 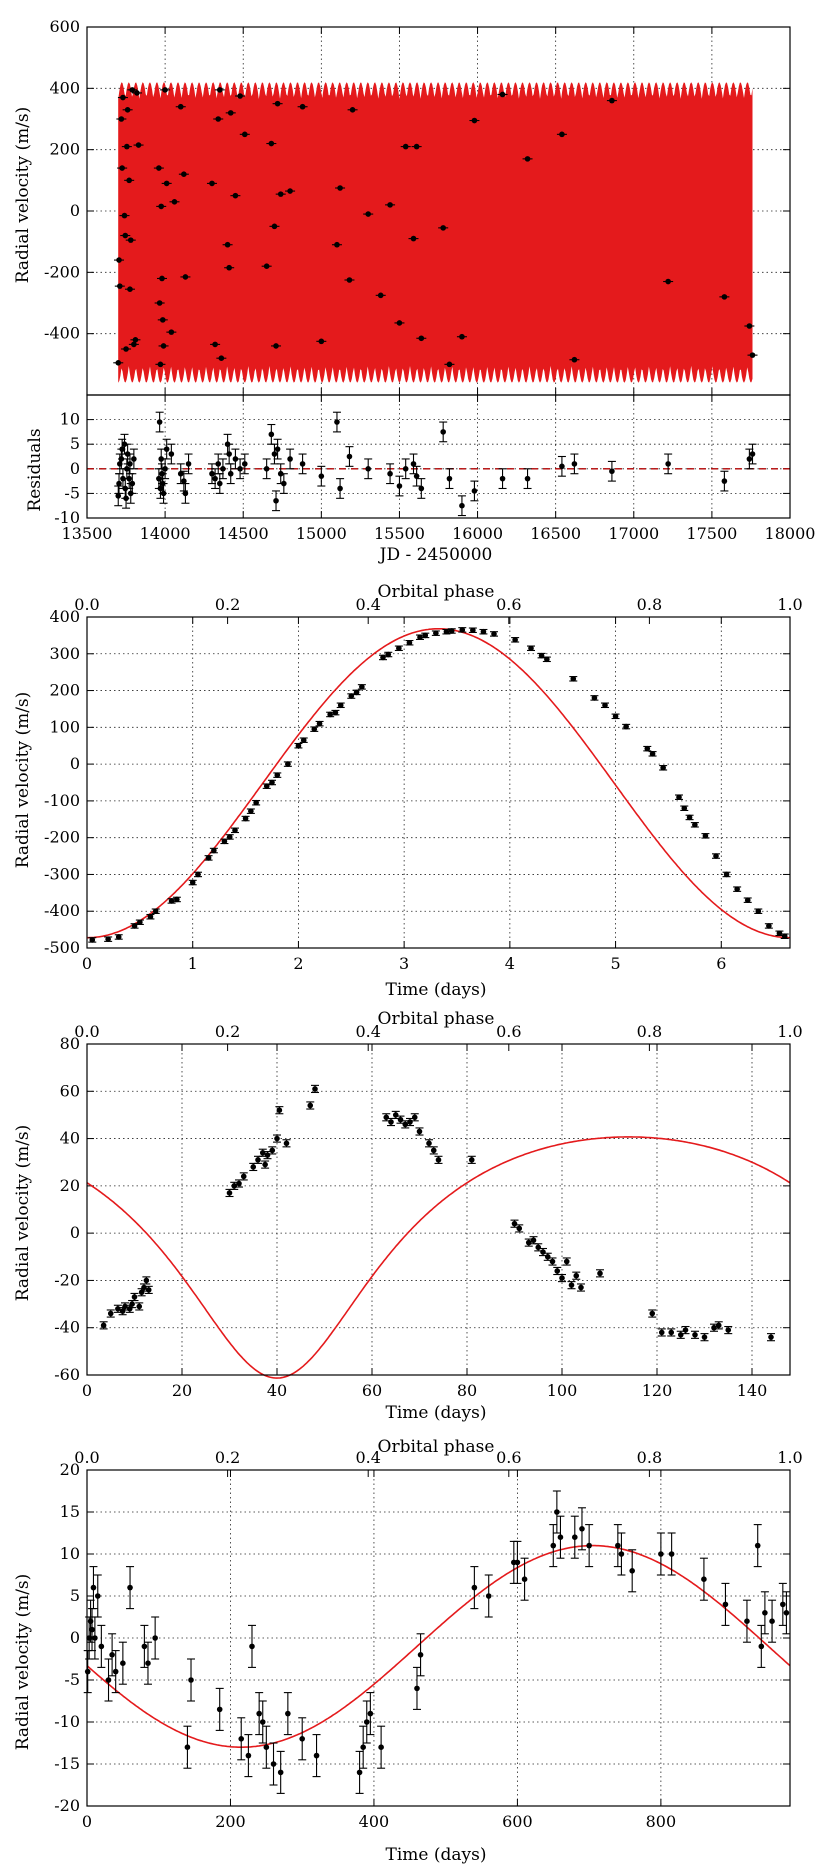 I want to click on x-axis-label-p1r: JD - 2450000, so click(x=435, y=555).